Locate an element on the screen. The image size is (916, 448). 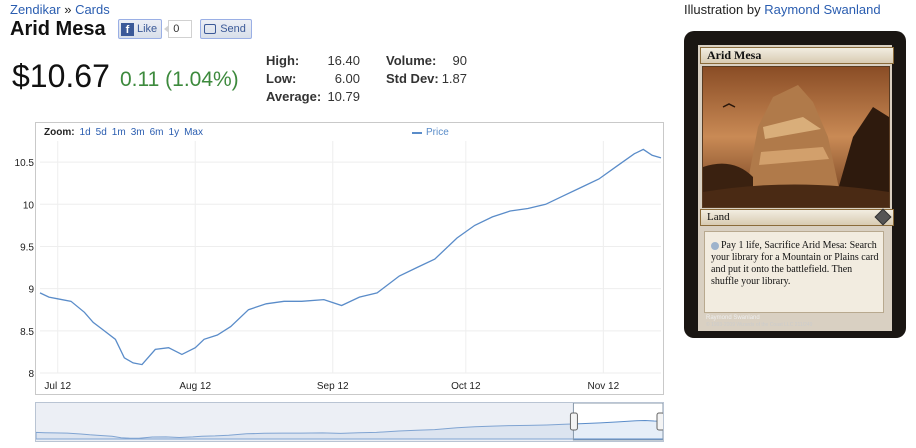
x-tick-label: Aug 12 is located at coordinates (195, 386).